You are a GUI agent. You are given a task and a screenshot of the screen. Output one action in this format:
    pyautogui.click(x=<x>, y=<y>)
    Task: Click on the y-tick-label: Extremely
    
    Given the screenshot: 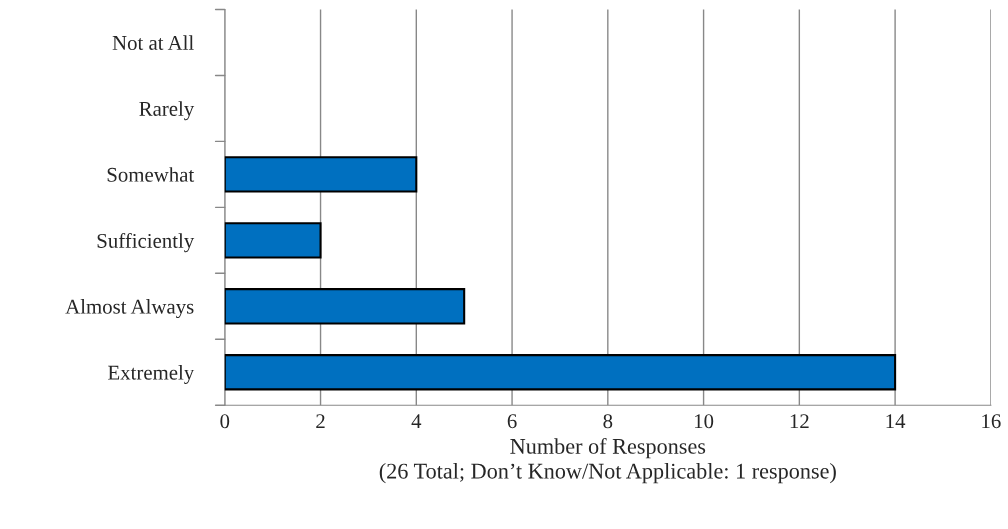 What is the action you would take?
    pyautogui.click(x=151, y=374)
    